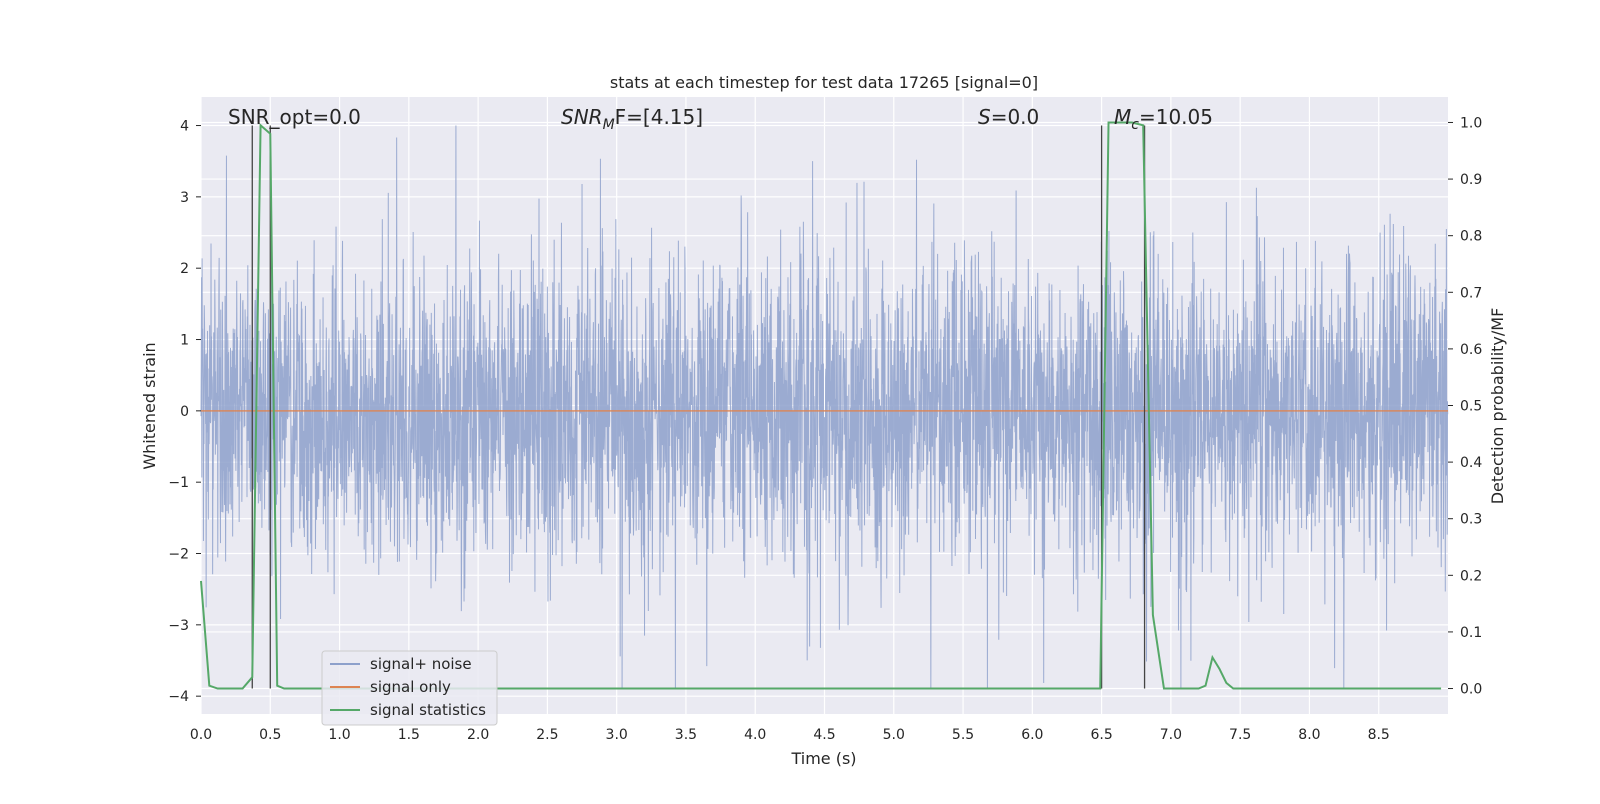  Describe the element at coordinates (1240, 735) in the screenshot. I see `x-tick-label: 7.5` at that location.